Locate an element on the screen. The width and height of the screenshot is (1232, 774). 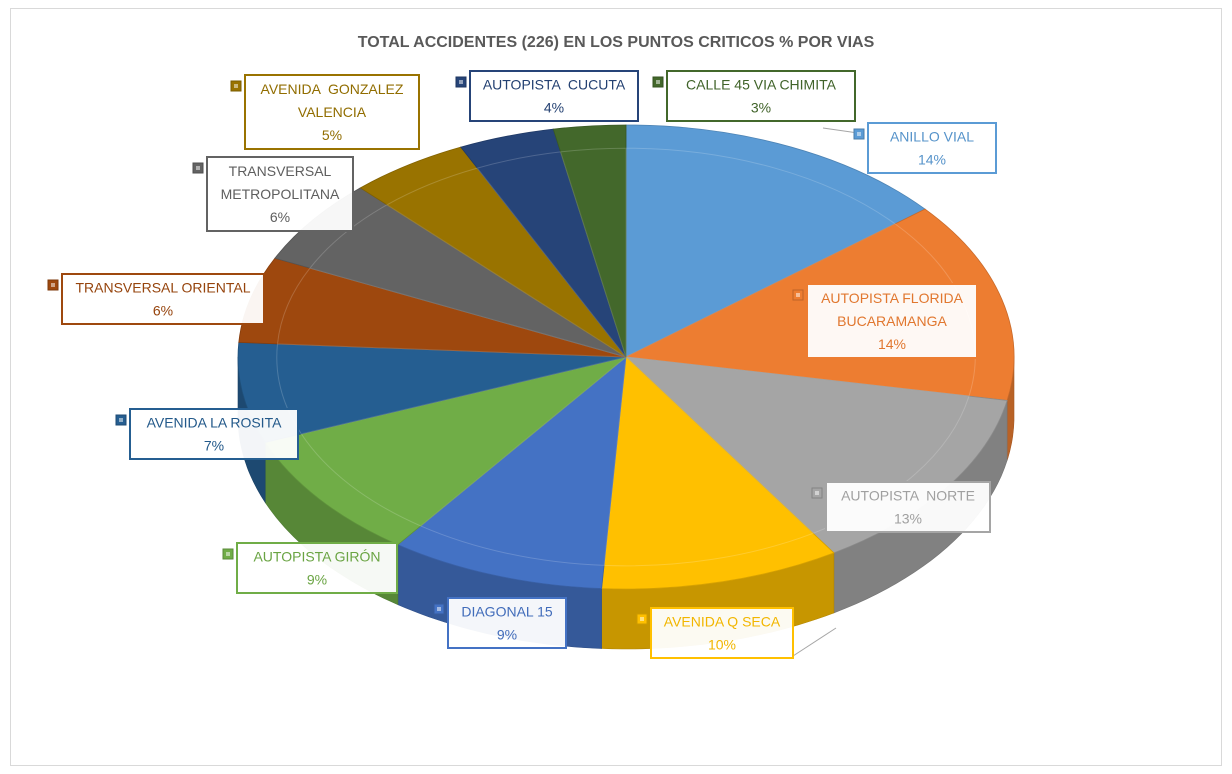
data-label-name-8: TRANSVERSAL is located at coordinates (280, 171).